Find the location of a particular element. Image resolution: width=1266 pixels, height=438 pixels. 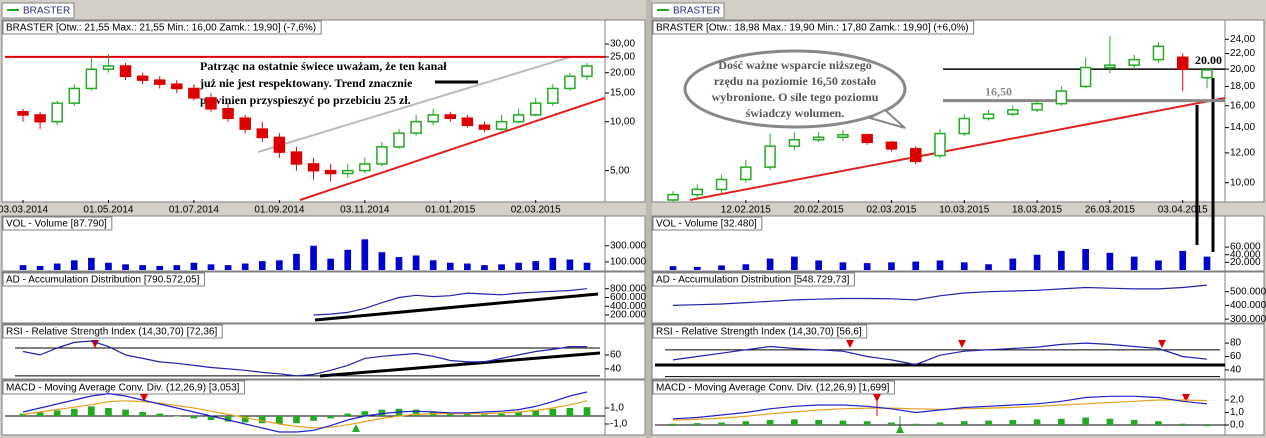

y-tick-label: 24,00 is located at coordinates (1242, 39).